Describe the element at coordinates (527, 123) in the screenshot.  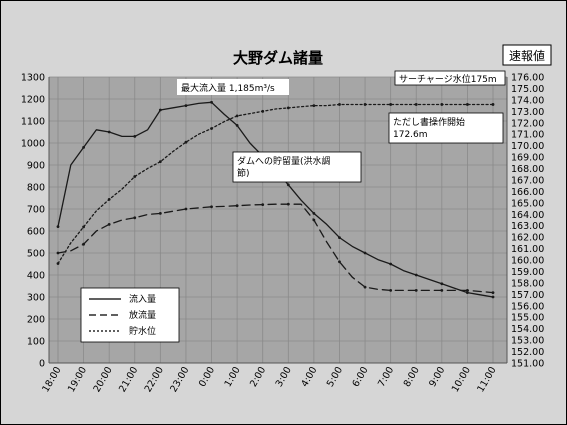
I see `right-tick-label: 172.00` at that location.